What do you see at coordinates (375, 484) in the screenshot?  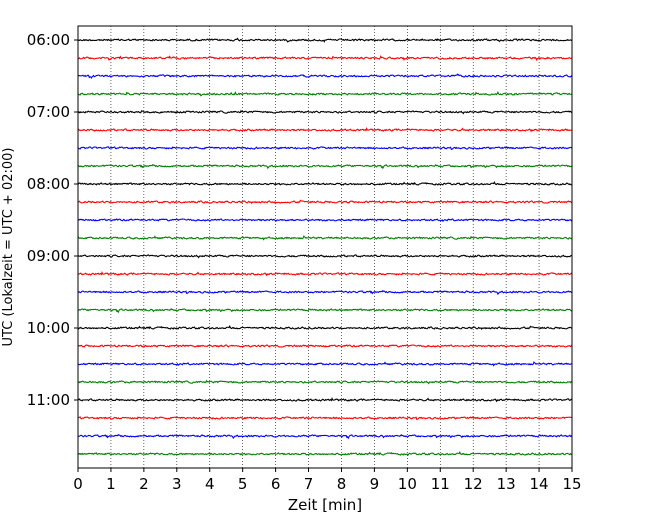 I see `x-tick-label: 9` at bounding box center [375, 484].